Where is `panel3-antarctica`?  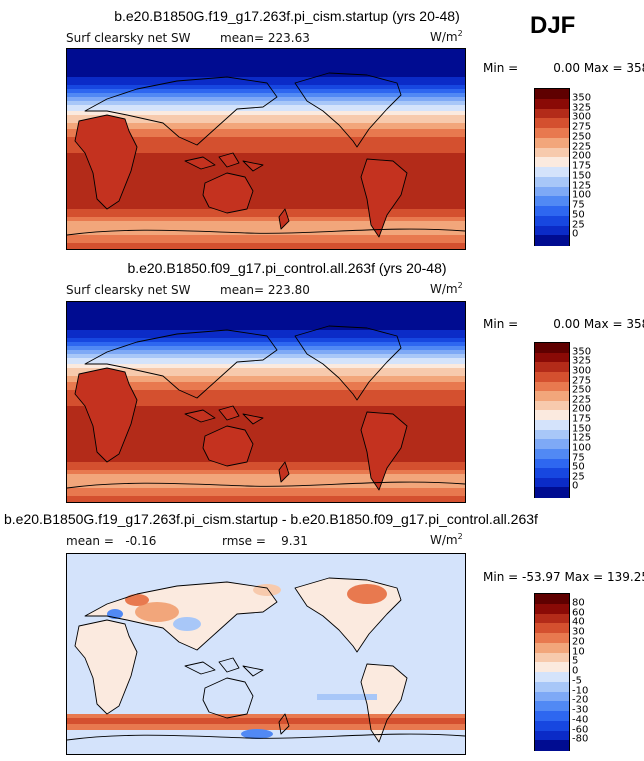 panel3-antarctica is located at coordinates (266, 737).